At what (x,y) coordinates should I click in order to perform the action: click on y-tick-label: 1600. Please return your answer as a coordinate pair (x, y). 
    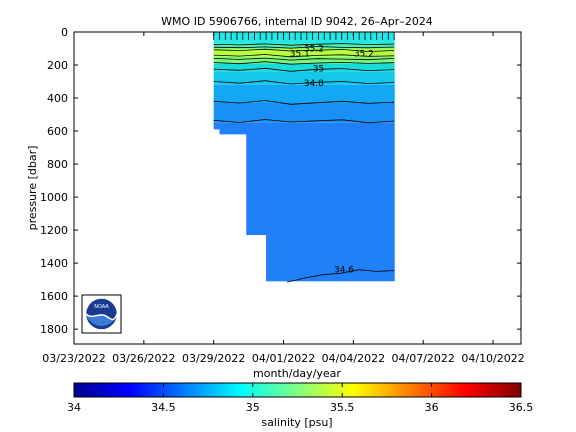
    Looking at the image, I should click on (54, 296).